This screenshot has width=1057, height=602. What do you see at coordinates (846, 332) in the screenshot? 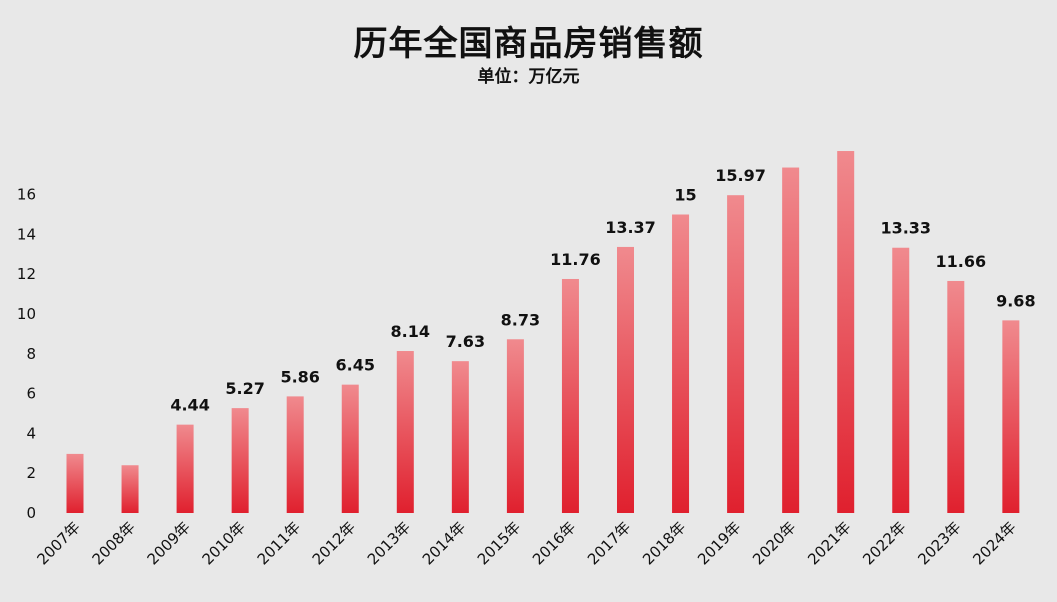
I see `bar-2021年` at bounding box center [846, 332].